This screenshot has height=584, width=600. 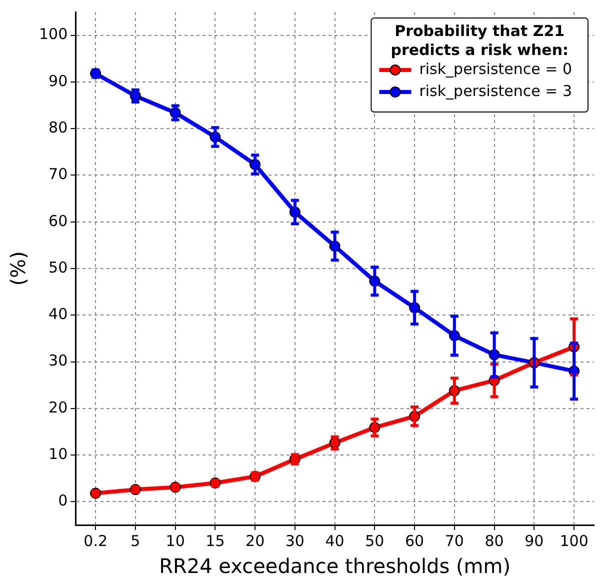 I want to click on y-tick-label: 90, so click(x=58, y=81).